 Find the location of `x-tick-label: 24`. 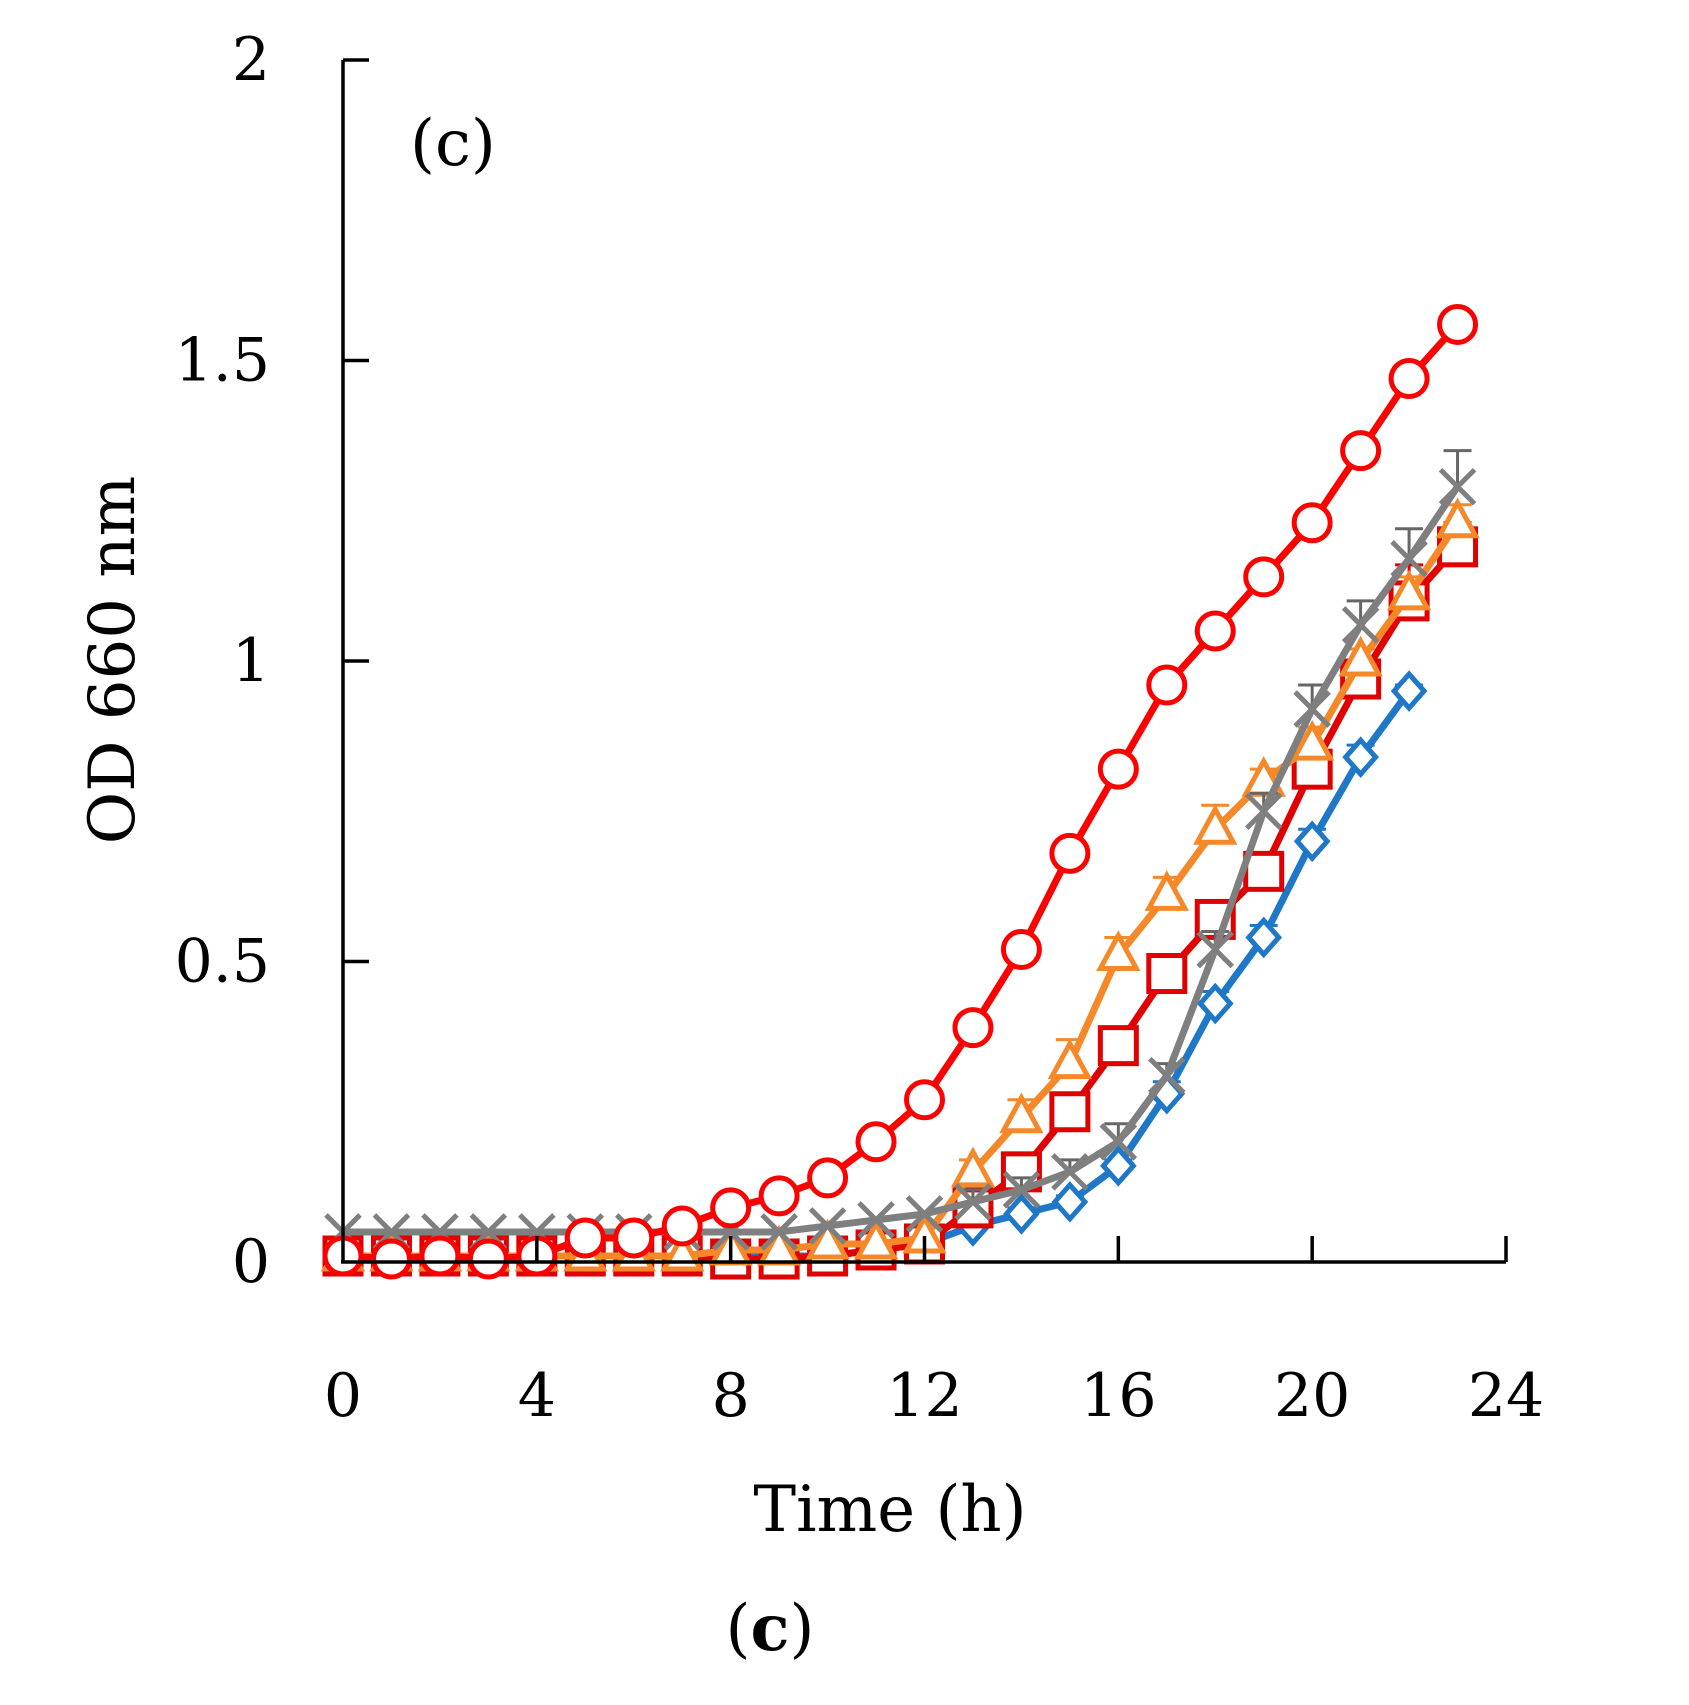

x-tick-label: 24 is located at coordinates (1506, 1396).